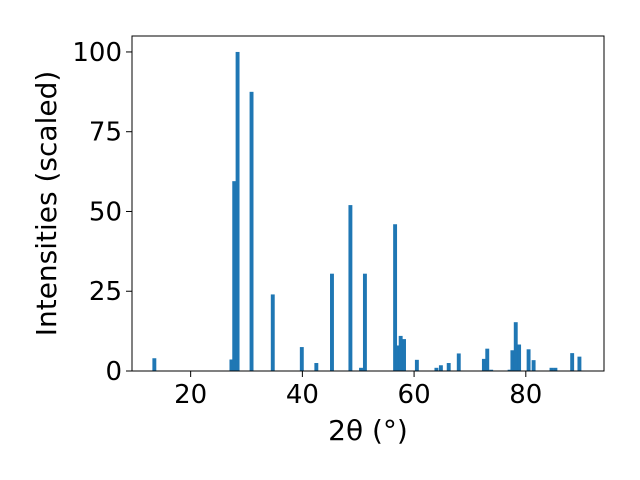  I want to click on y-tick-label: 25, so click(105, 292).